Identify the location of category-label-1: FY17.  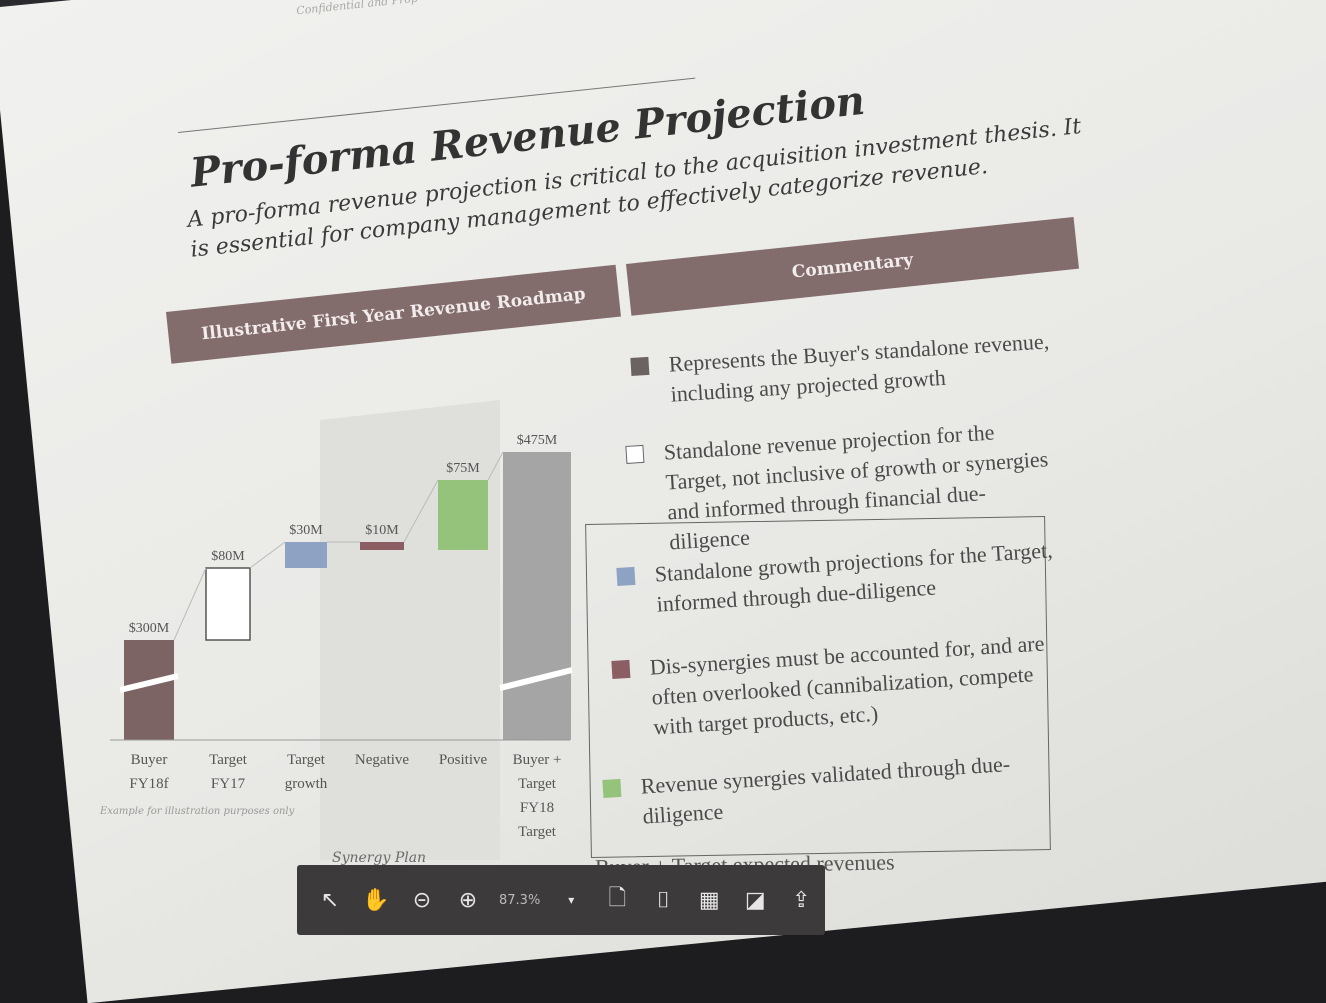
(228, 784).